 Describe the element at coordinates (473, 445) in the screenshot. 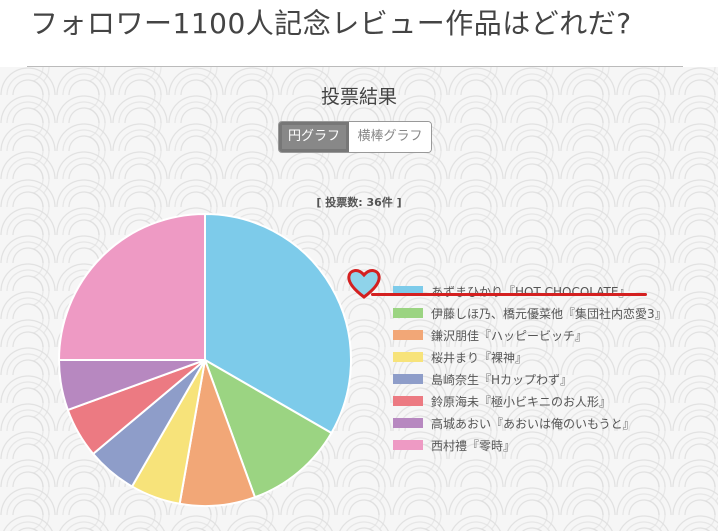

I see `legend-label: 西村禮『零時』` at that location.